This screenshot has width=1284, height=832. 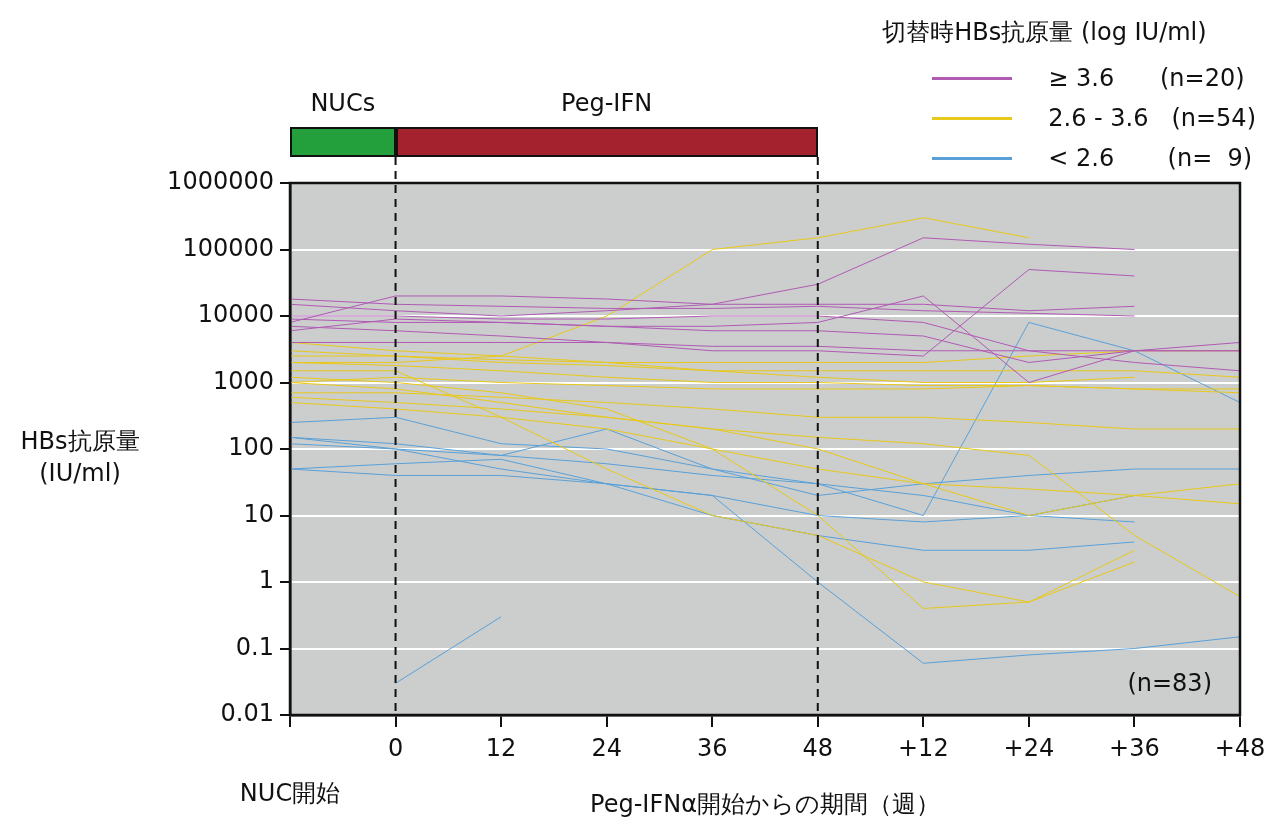 I want to click on x-tick-label: 0, so click(x=395, y=747).